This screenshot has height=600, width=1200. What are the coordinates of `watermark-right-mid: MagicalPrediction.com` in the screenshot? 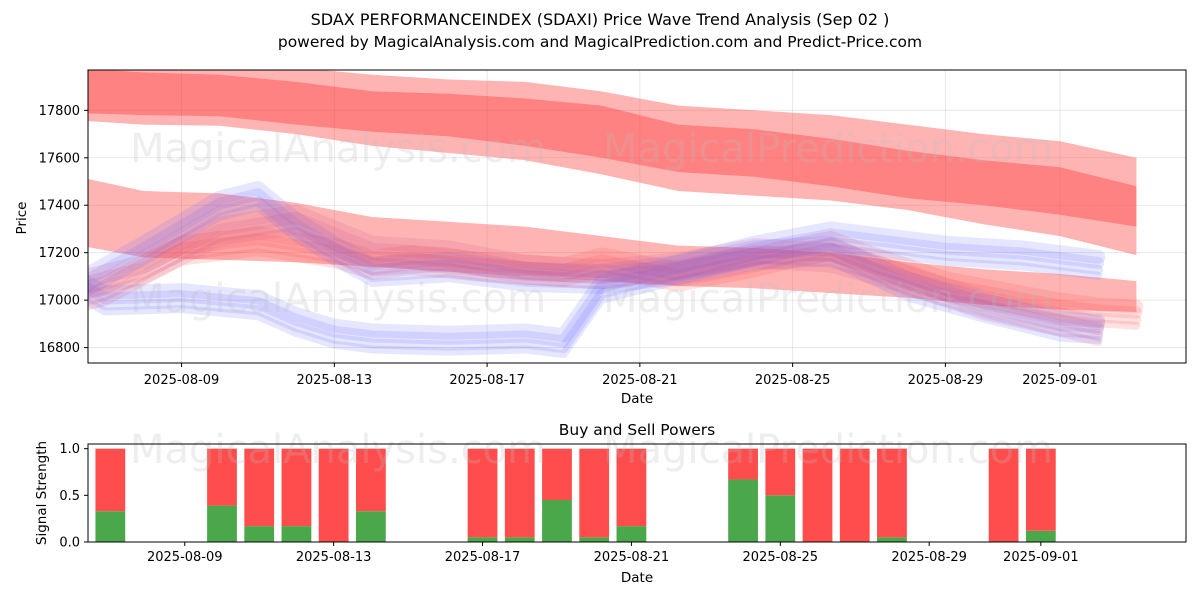 It's located at (828, 299).